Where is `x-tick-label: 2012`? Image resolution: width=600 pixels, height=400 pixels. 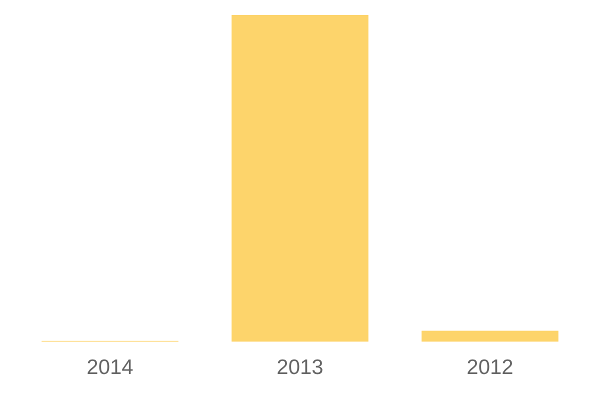 x-tick-label: 2012 is located at coordinates (490, 368).